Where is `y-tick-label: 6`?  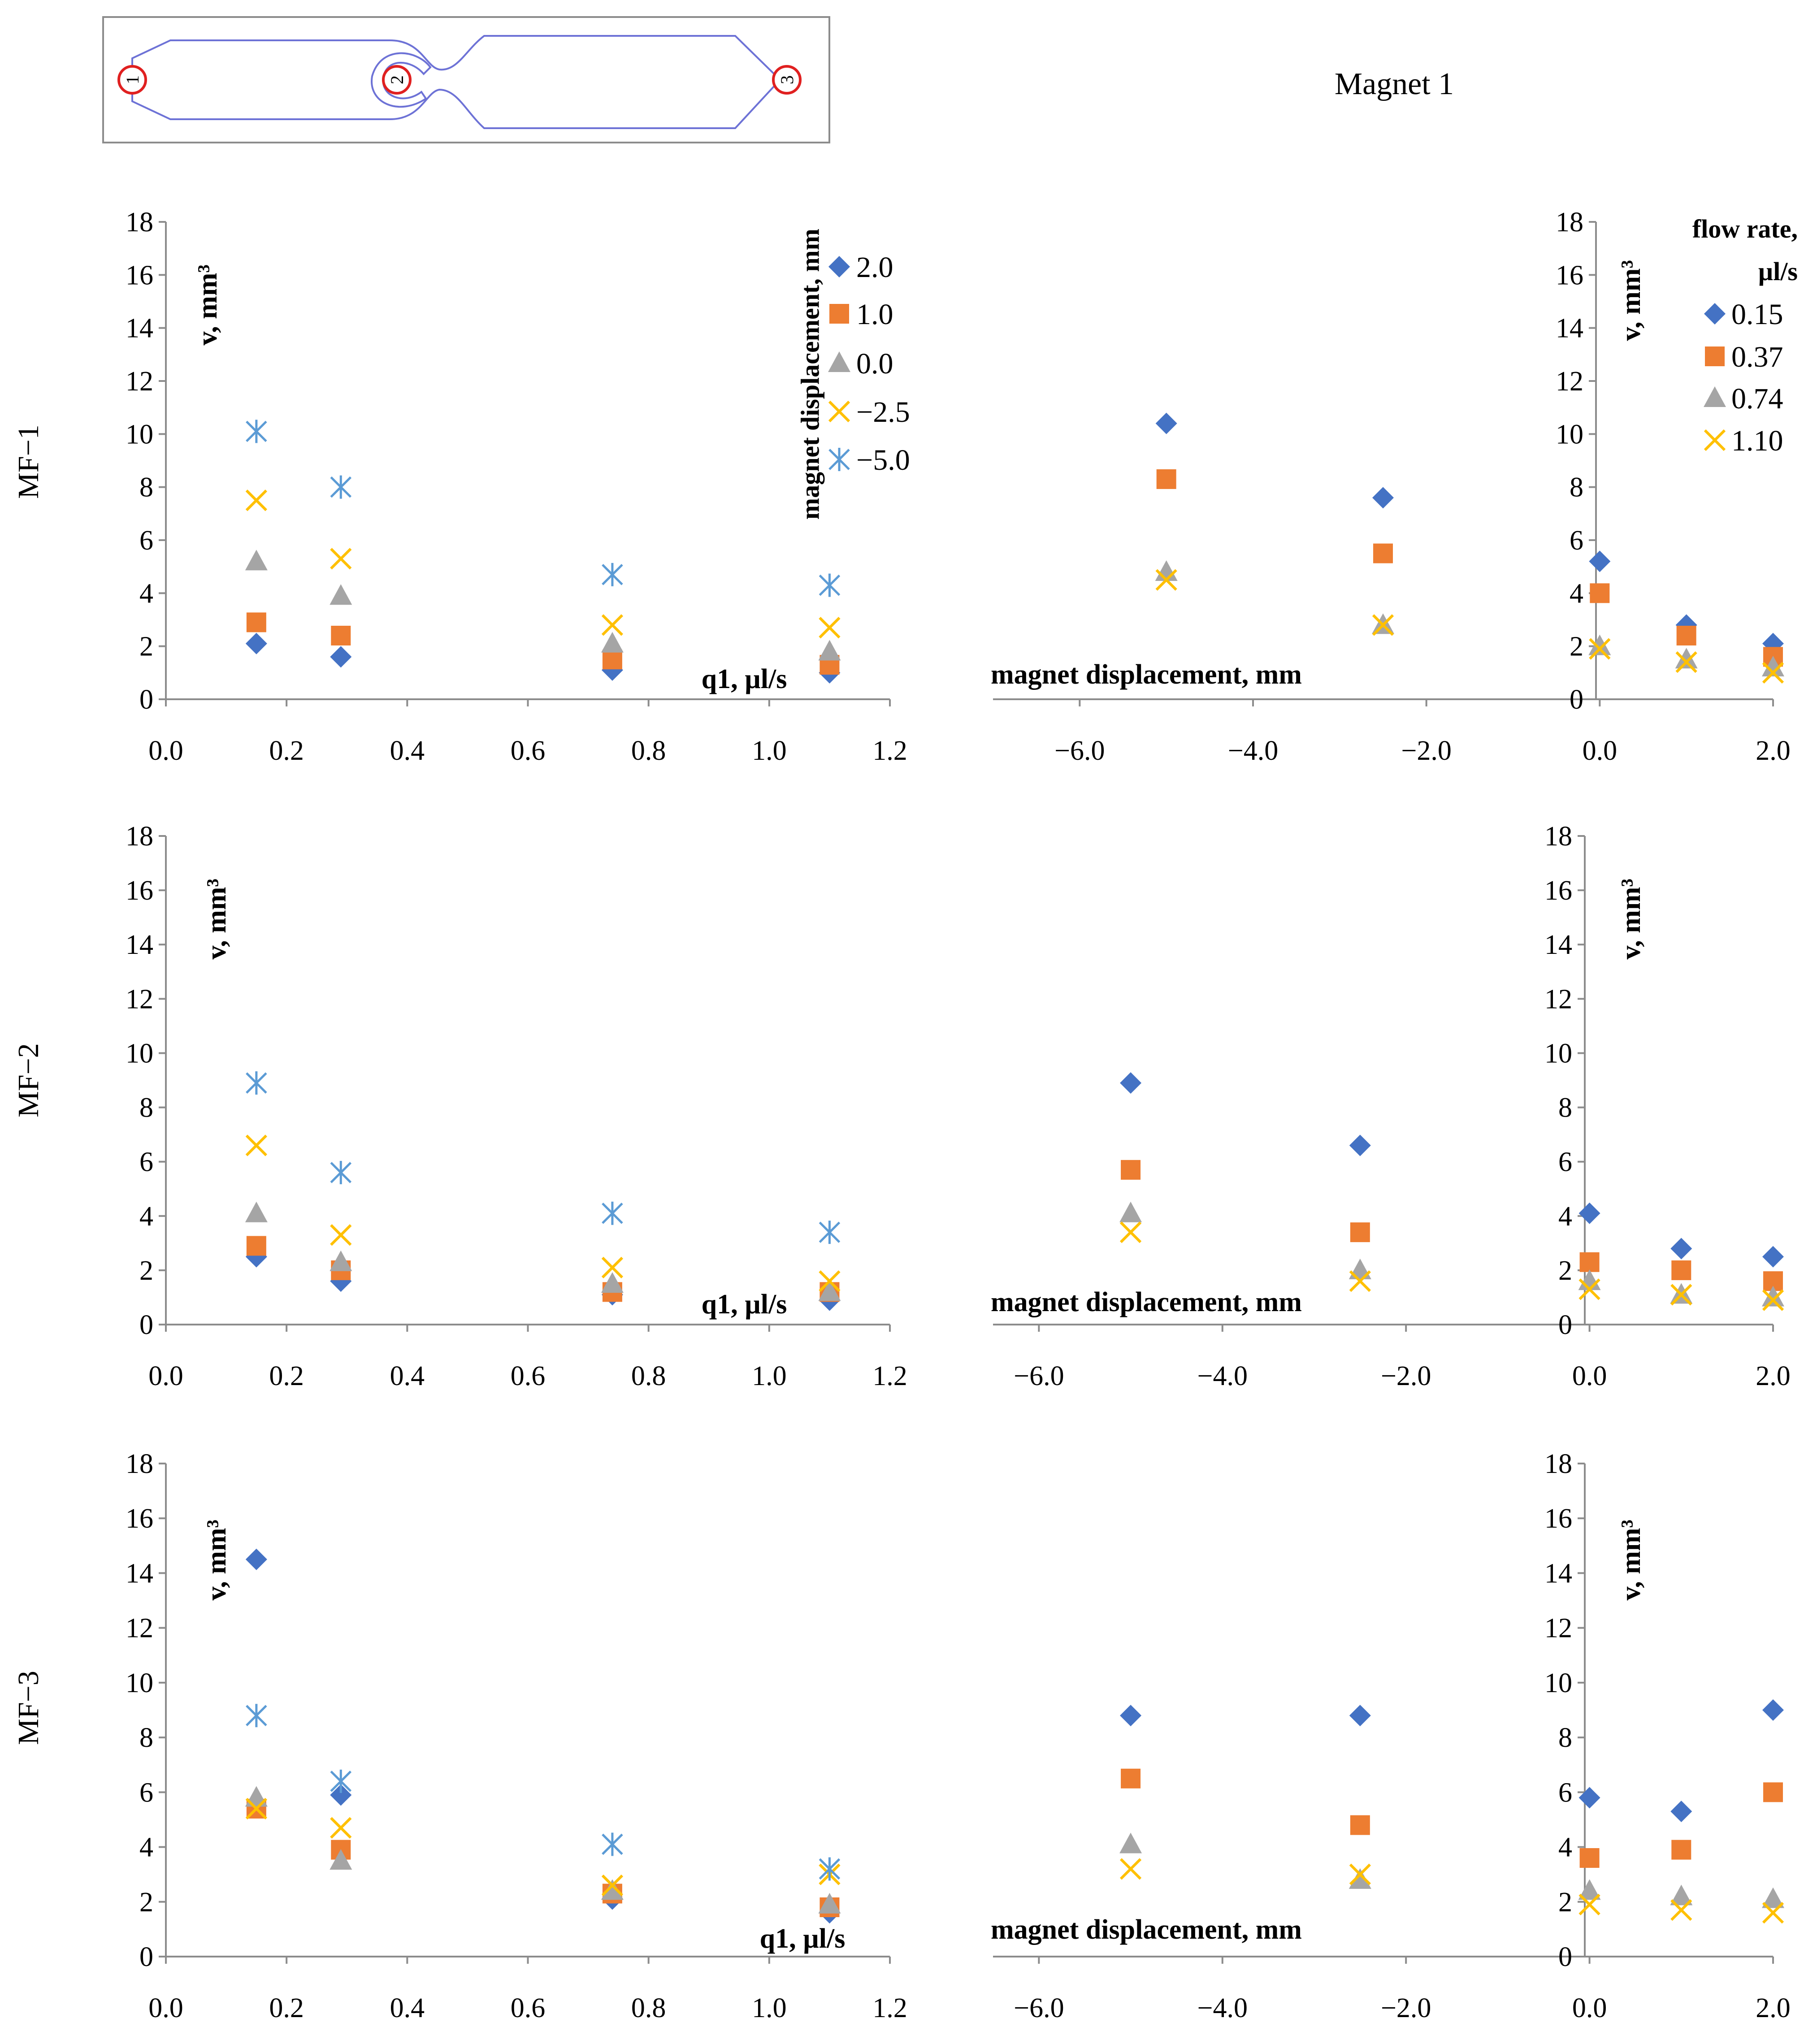 y-tick-label: 6 is located at coordinates (1565, 1162).